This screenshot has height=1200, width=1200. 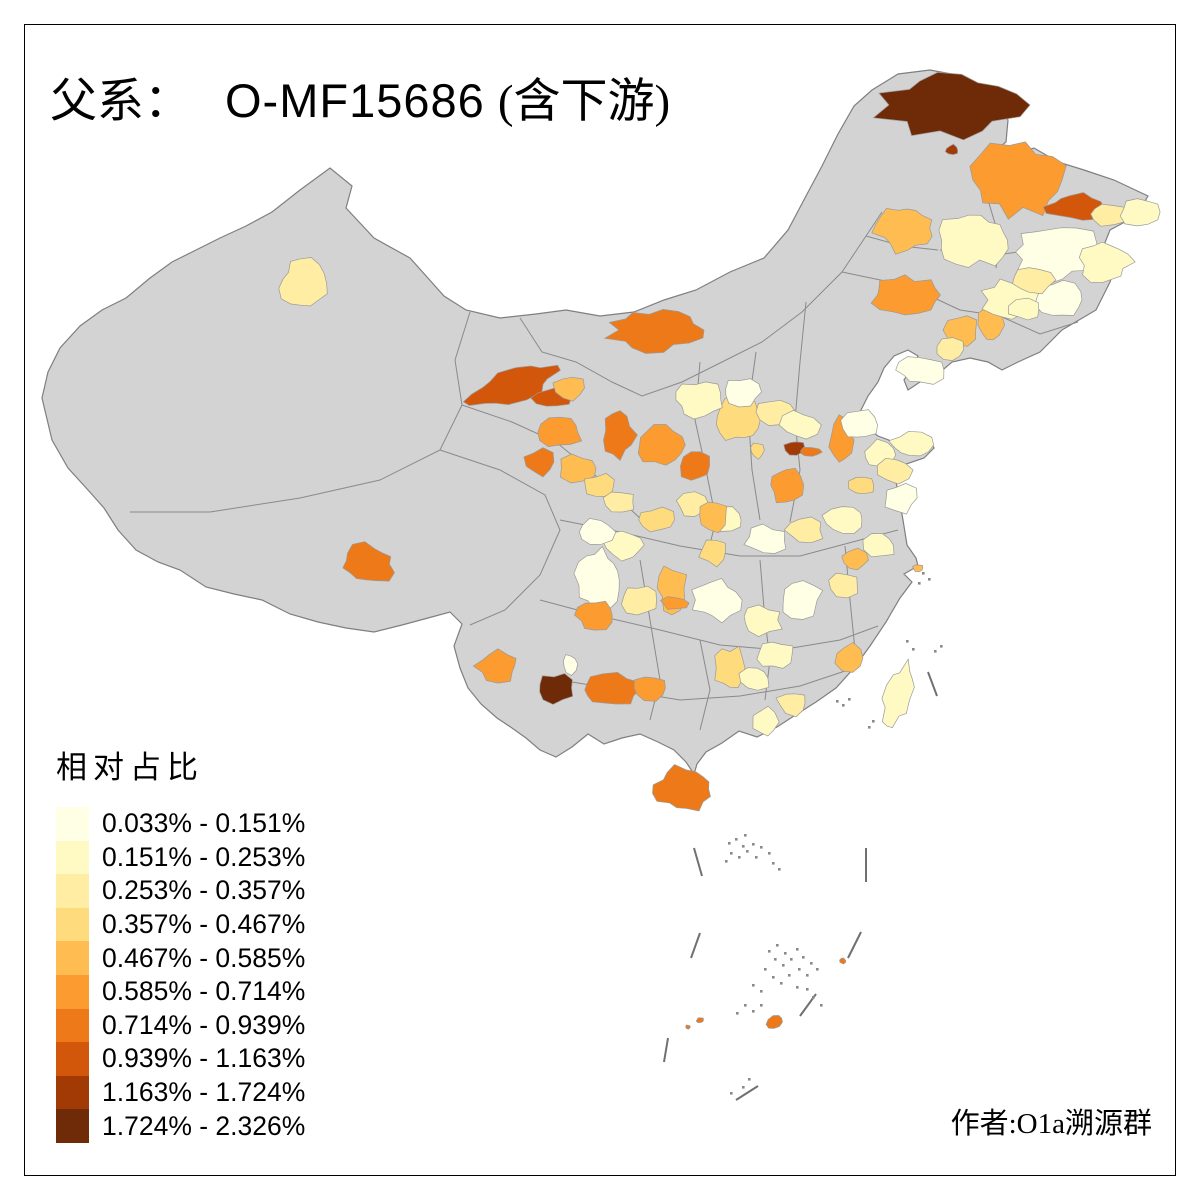 I want to click on legend-class-label: 0.585% - 0.714%, so click(x=204, y=991).